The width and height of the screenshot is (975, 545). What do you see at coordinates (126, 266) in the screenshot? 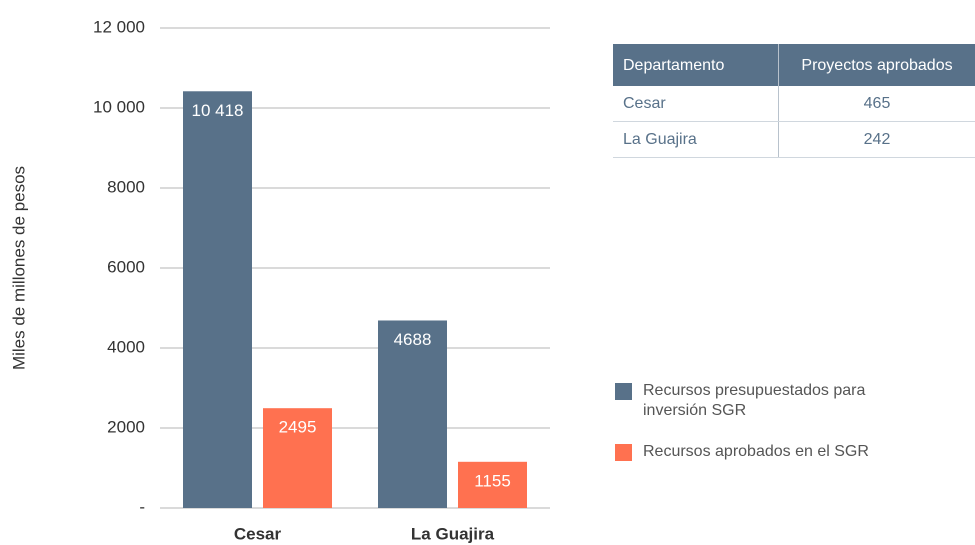
I see `y-tick-label: 6000` at bounding box center [126, 266].